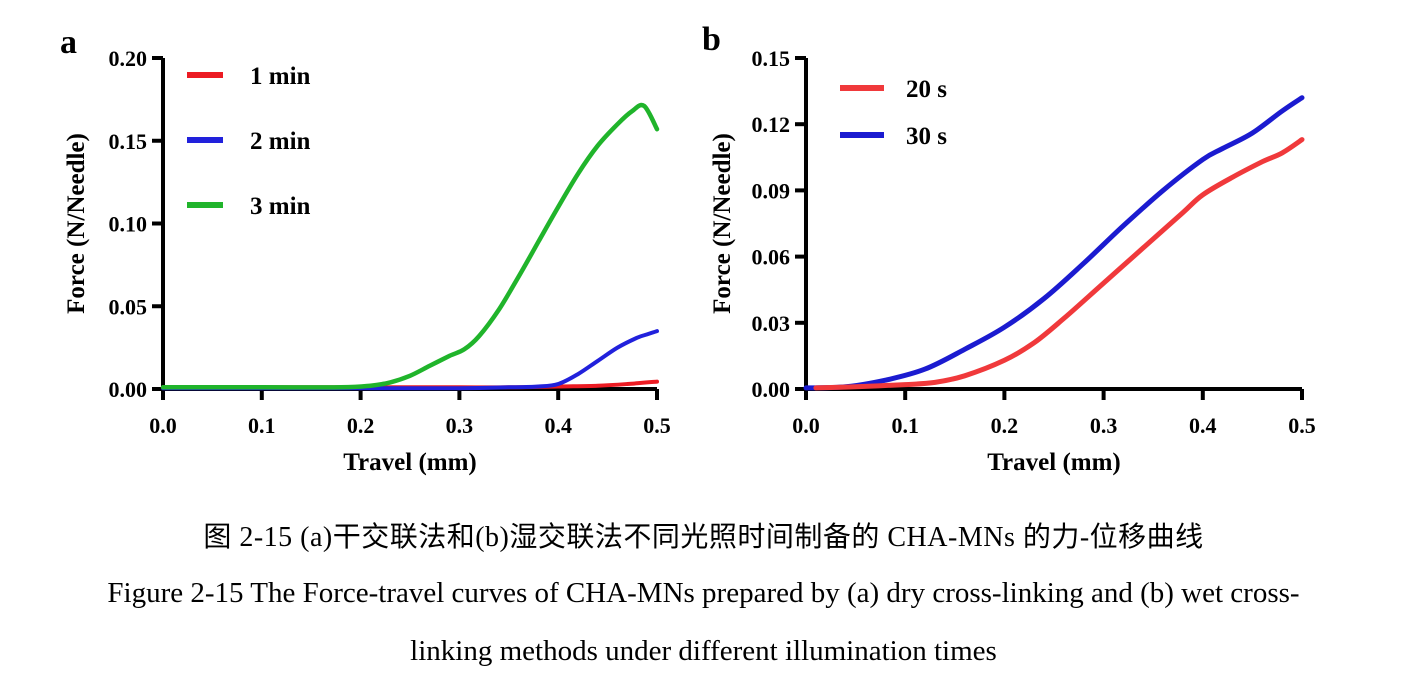 The height and width of the screenshot is (698, 1407). What do you see at coordinates (128, 306) in the screenshot?
I see `y-tick-label-a: 0.05` at bounding box center [128, 306].